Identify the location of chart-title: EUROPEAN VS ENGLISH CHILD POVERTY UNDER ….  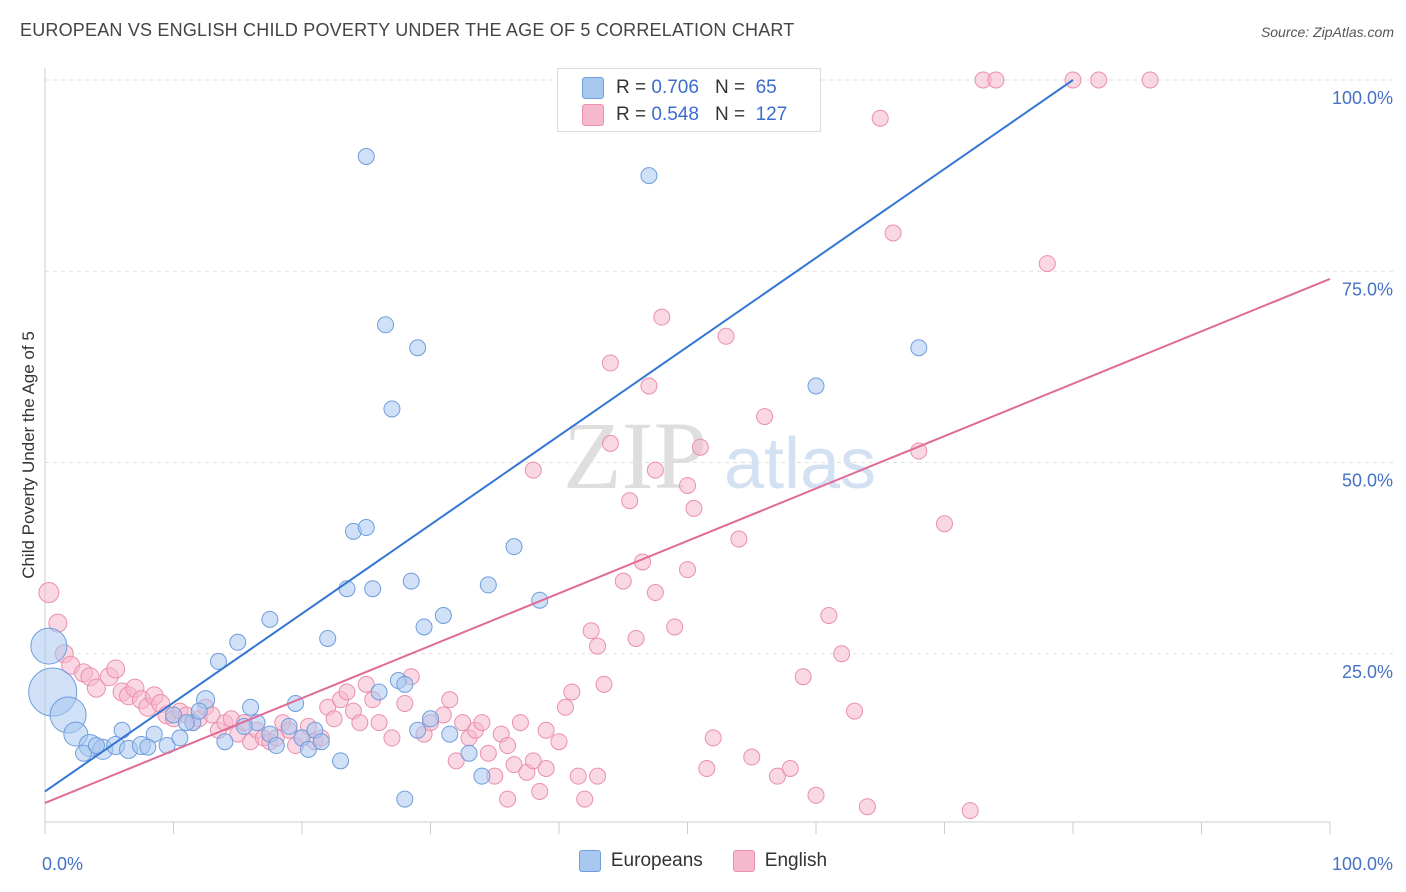
(407, 30).